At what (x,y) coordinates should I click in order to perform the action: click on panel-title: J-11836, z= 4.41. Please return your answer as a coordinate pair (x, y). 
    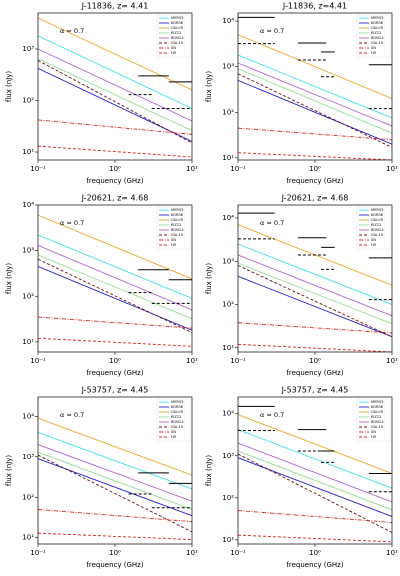
    Looking at the image, I should click on (115, 6).